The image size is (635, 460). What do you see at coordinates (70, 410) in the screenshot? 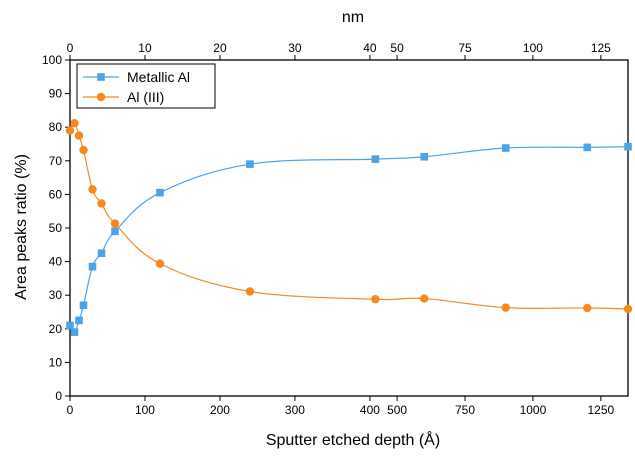
I see `x-tick-label: 0` at bounding box center [70, 410].